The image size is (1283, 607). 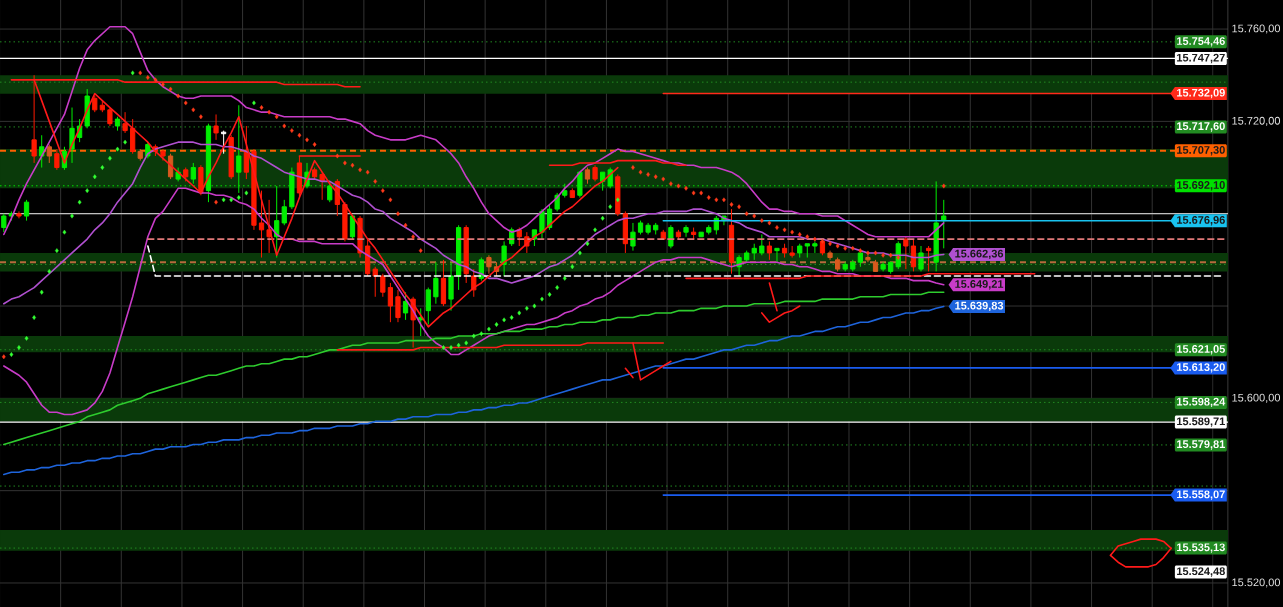 I want to click on y-tick-label: 15.720,00, so click(x=1256, y=121).